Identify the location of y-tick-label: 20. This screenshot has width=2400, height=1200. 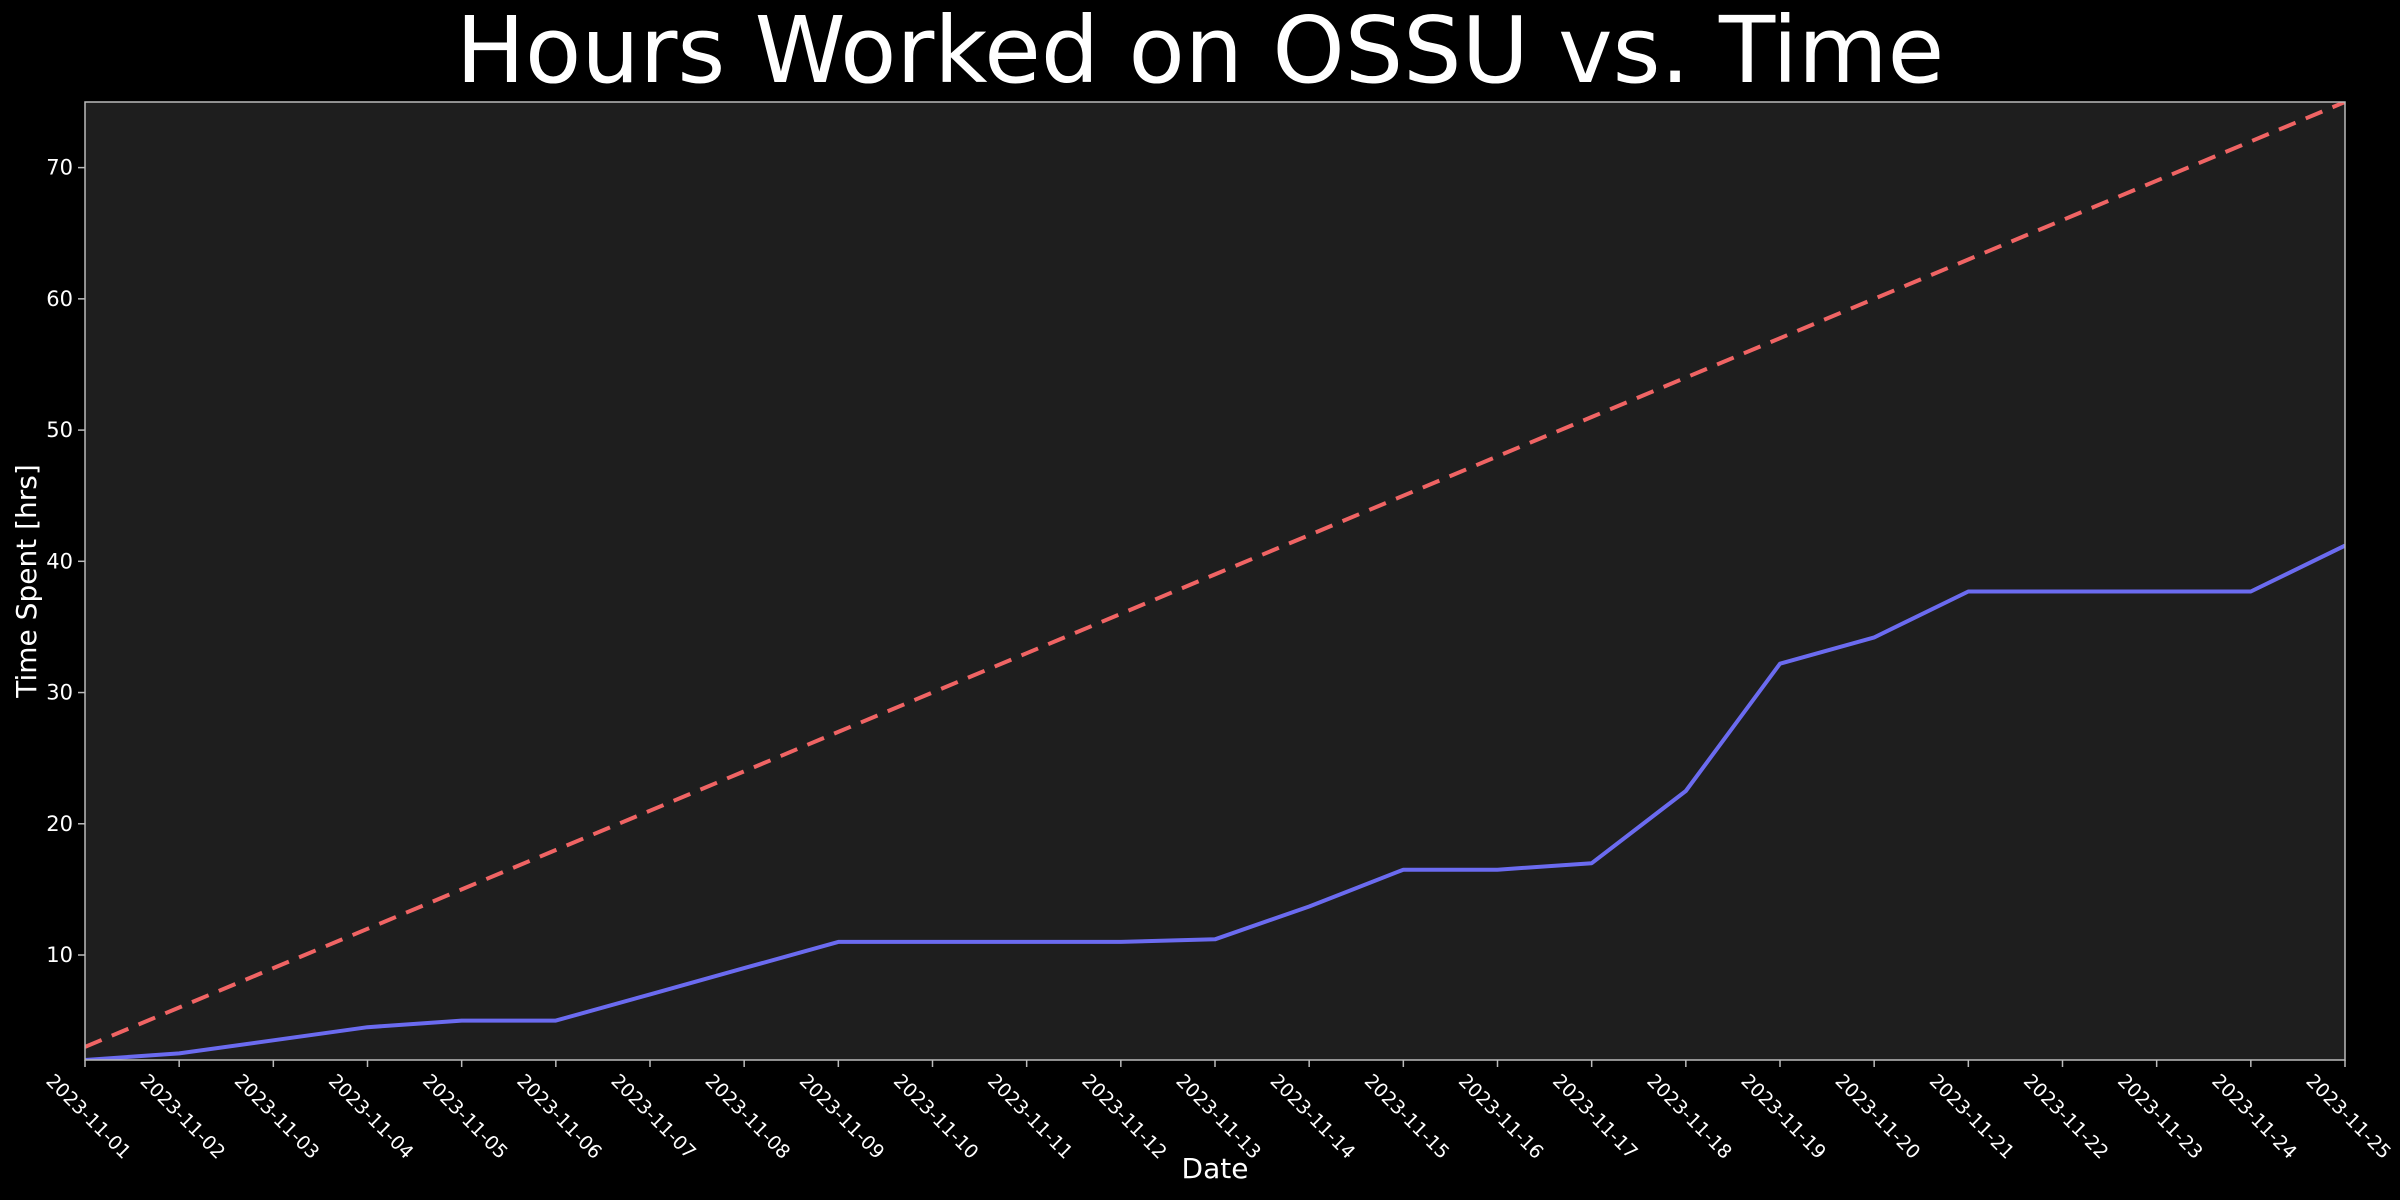
(59, 824).